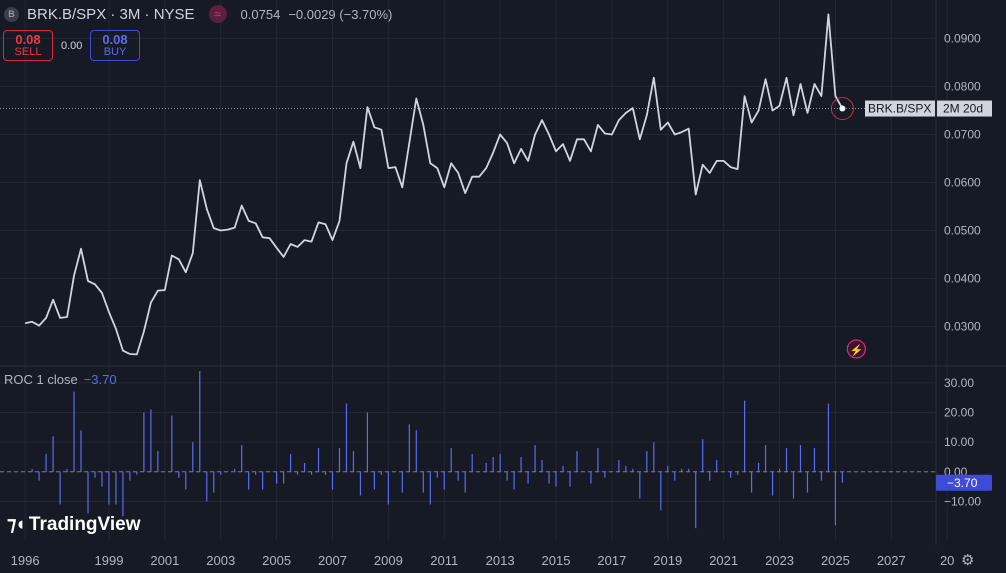  Describe the element at coordinates (388, 560) in the screenshot. I see `x-tick-label: 2009` at that location.